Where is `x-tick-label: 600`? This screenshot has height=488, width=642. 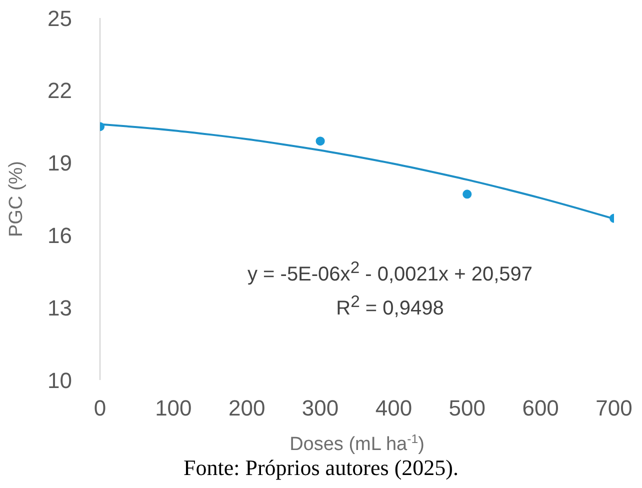 x-tick-label: 600 is located at coordinates (540, 408).